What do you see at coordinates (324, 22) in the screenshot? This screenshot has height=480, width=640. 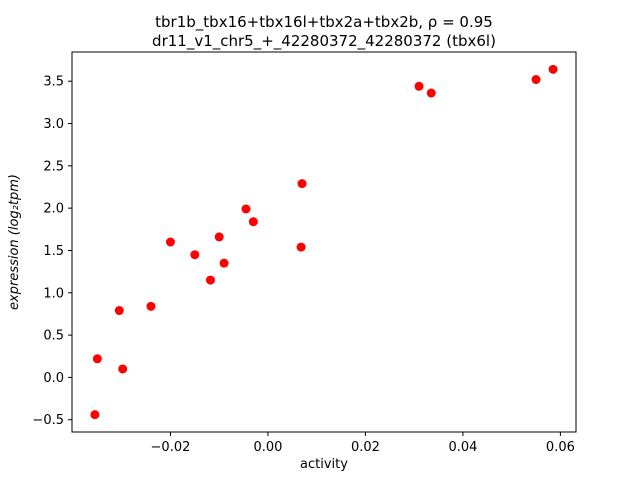 I see `chart-title-line1: tbr1b_tbx16+tbx16l+tbx2a+tbx2b, ρ = 0.95` at bounding box center [324, 22].